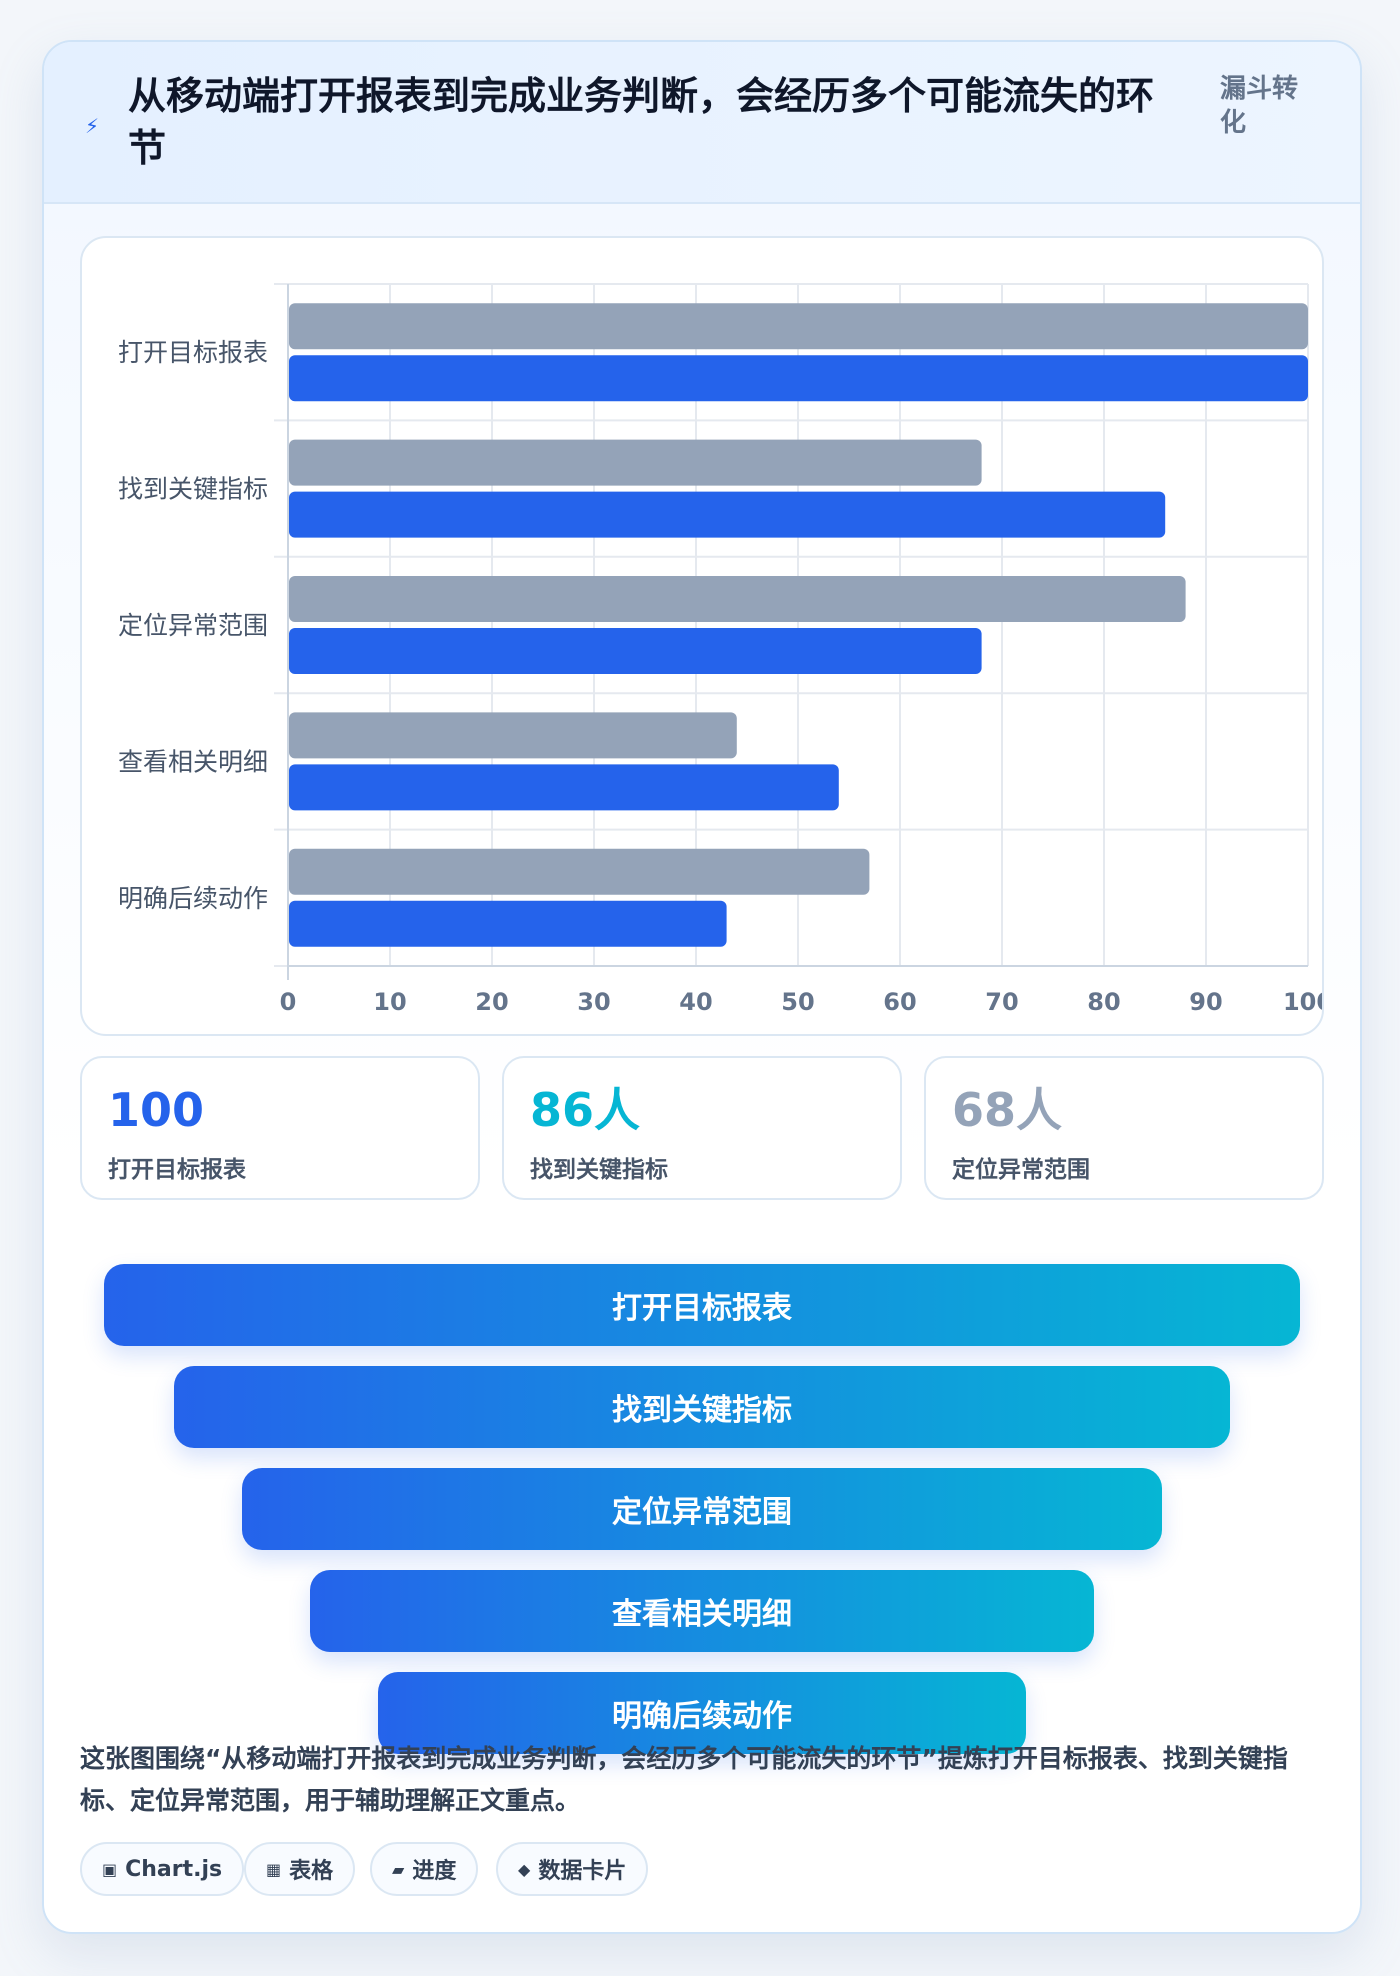 The width and height of the screenshot is (1400, 1976). I want to click on x-tick-label-4: 40, so click(695, 1002).